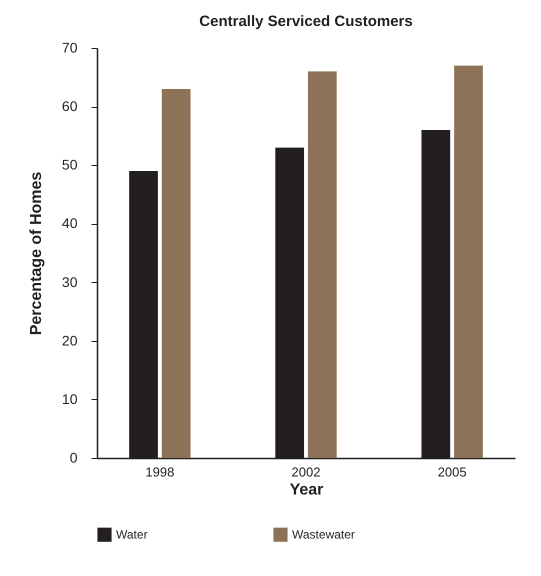 Image resolution: width=541 pixels, height=576 pixels. I want to click on y-tick-label: 50, so click(70, 164).